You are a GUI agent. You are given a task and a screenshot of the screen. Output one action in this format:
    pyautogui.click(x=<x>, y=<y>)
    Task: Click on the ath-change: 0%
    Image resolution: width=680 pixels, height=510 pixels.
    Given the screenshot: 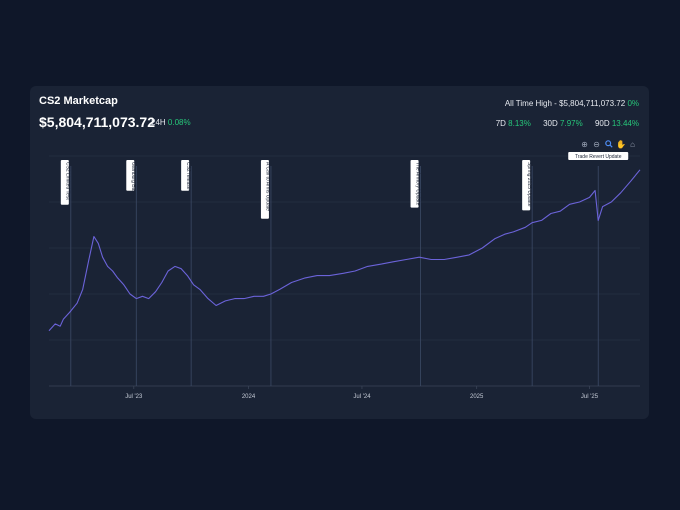 What is the action you would take?
    pyautogui.click(x=633, y=103)
    